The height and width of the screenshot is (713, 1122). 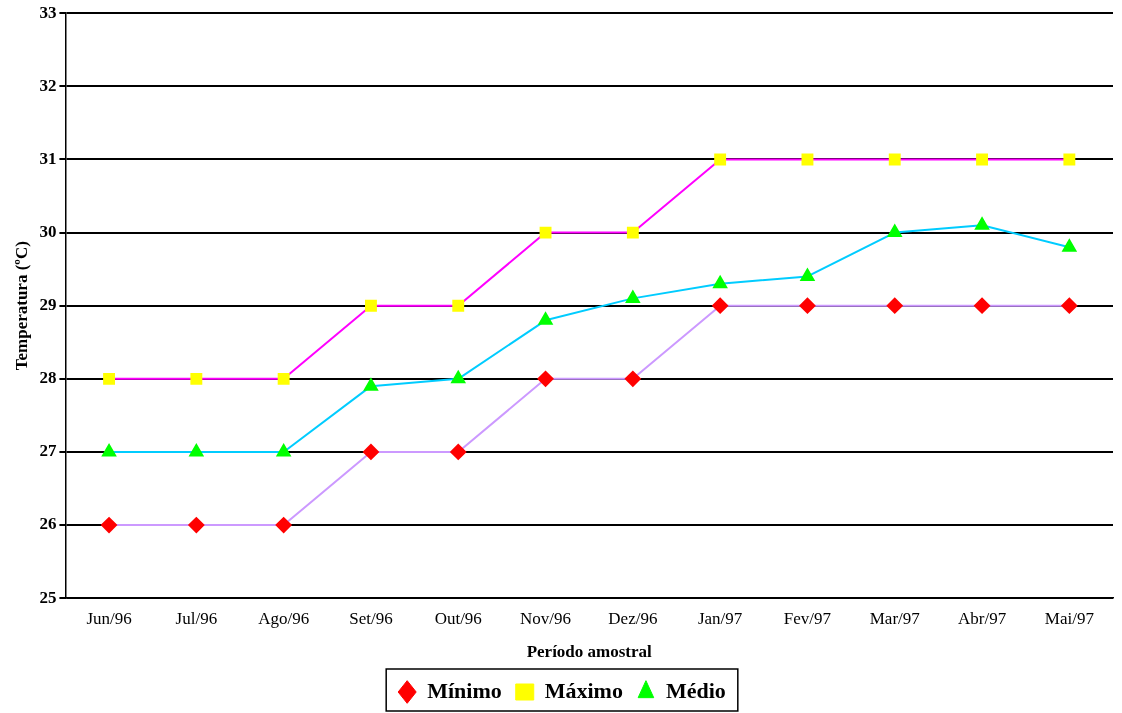 I want to click on x-axis-title: Período amostral, so click(x=589, y=652).